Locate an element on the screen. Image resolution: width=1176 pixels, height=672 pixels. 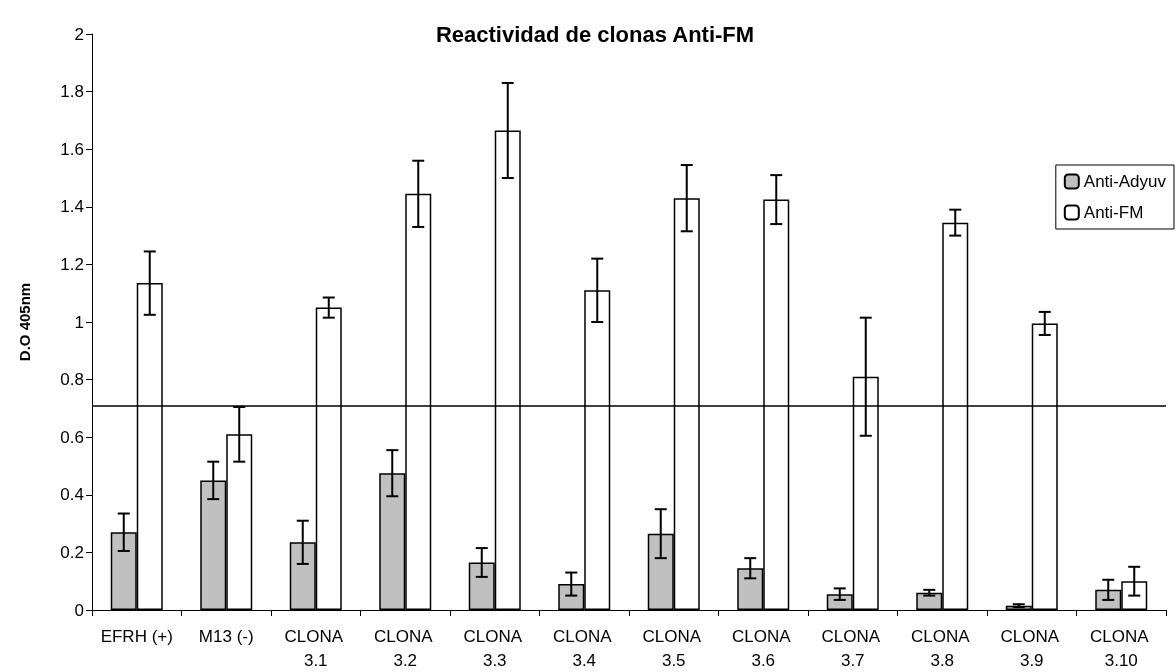
y-tick-label: 0.6 is located at coordinates (72, 437).